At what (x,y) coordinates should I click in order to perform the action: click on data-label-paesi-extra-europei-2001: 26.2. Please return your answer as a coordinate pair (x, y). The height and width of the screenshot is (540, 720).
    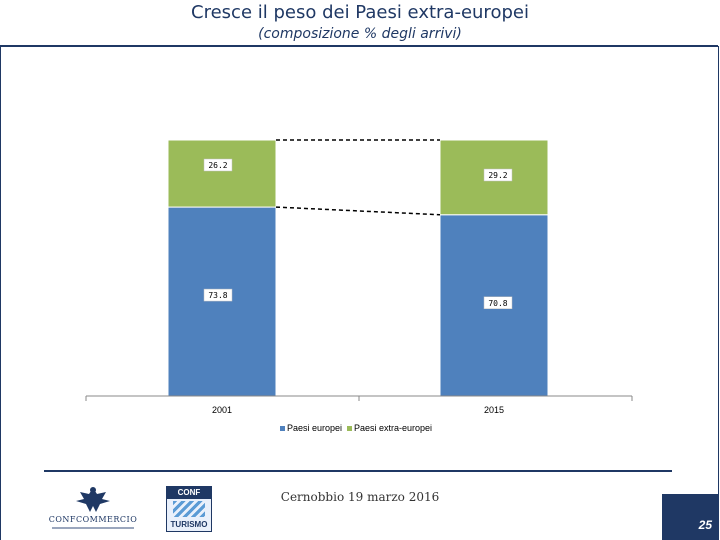
    Looking at the image, I should click on (217, 165).